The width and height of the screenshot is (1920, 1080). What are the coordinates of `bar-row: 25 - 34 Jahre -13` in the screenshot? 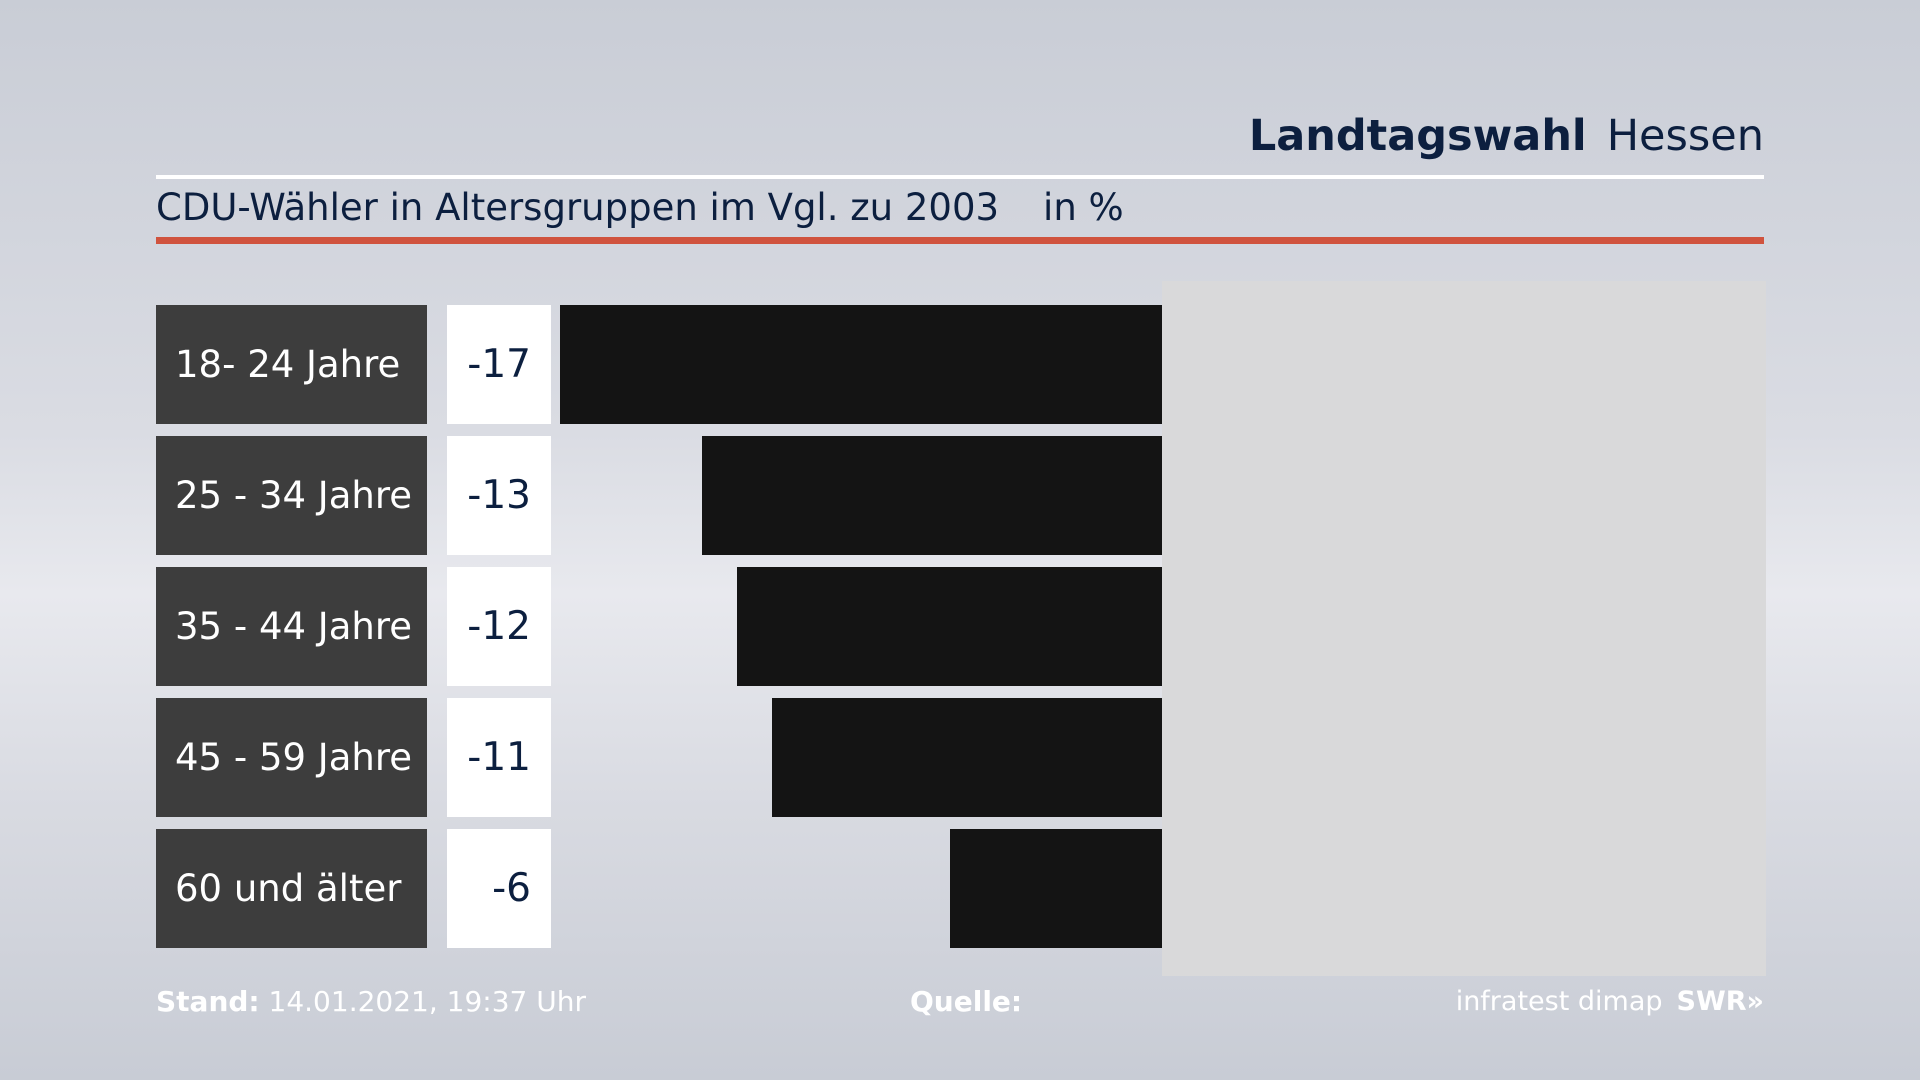 It's located at (960, 495).